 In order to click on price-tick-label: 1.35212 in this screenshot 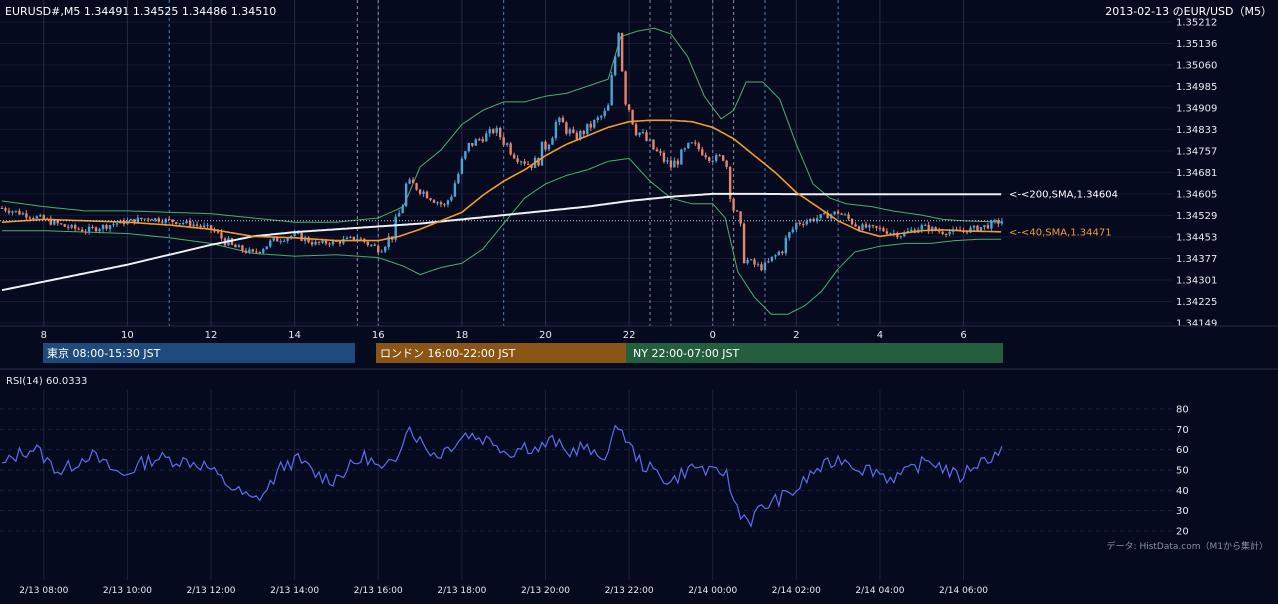, I will do `click(1196, 23)`.